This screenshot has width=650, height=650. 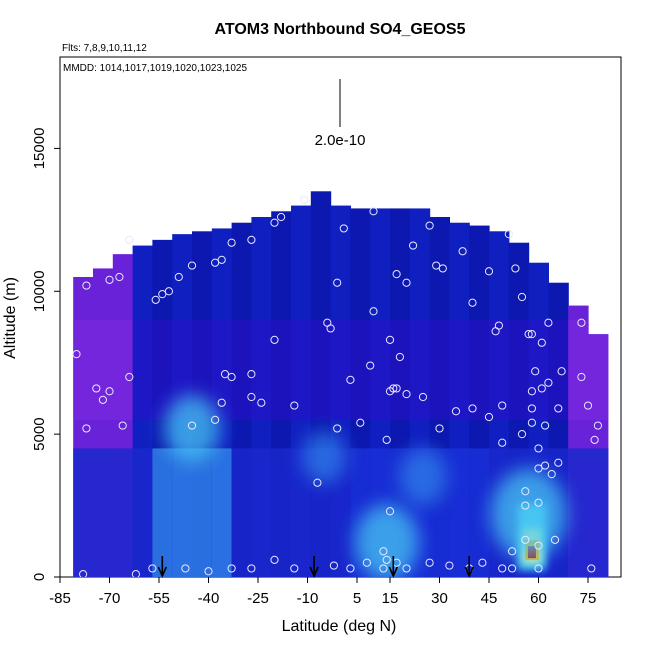 I want to click on flight-arrows, so click(x=315, y=567).